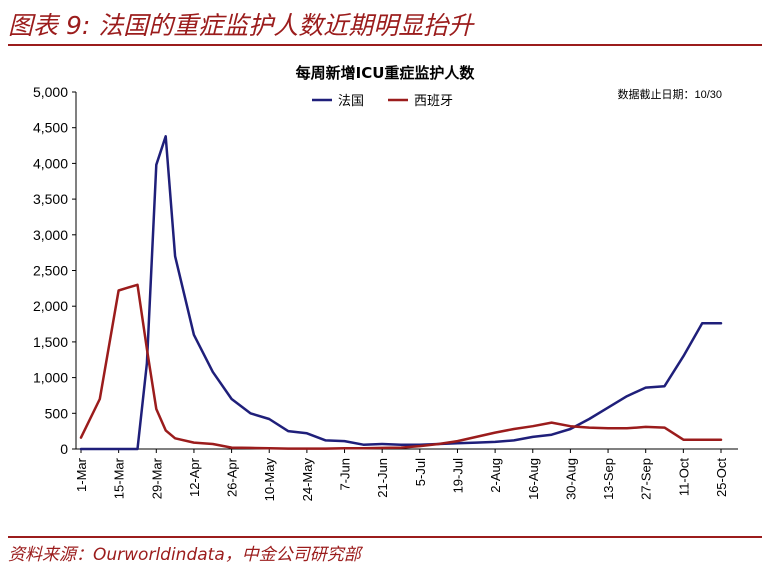 This screenshot has height=571, width=770. I want to click on legend-label: 西班牙, so click(433, 101).